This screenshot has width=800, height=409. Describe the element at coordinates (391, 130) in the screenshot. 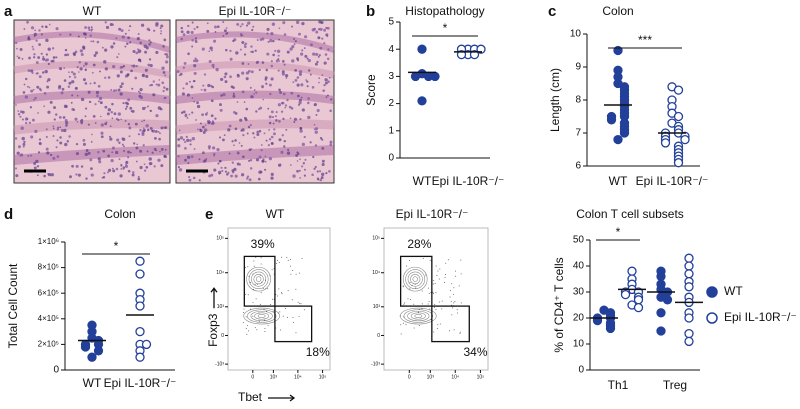

I see `y-tick-label: 1` at that location.